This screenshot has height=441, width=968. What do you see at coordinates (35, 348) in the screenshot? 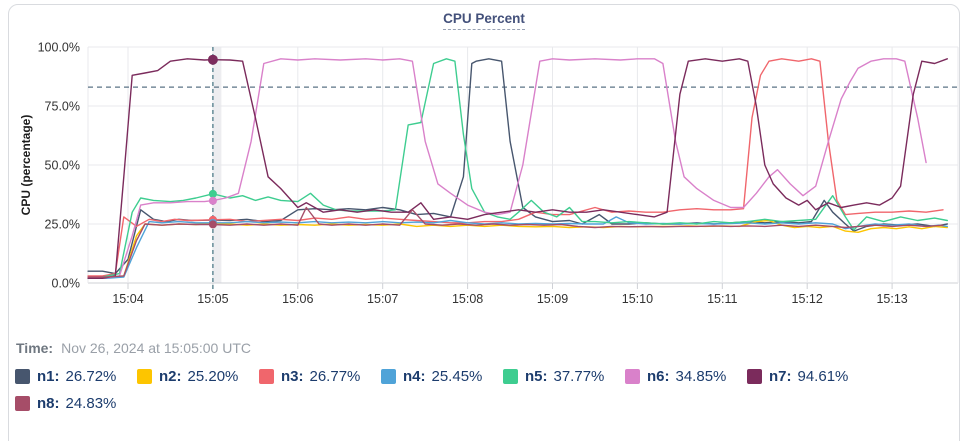
I see `time-label: Time:` at bounding box center [35, 348].